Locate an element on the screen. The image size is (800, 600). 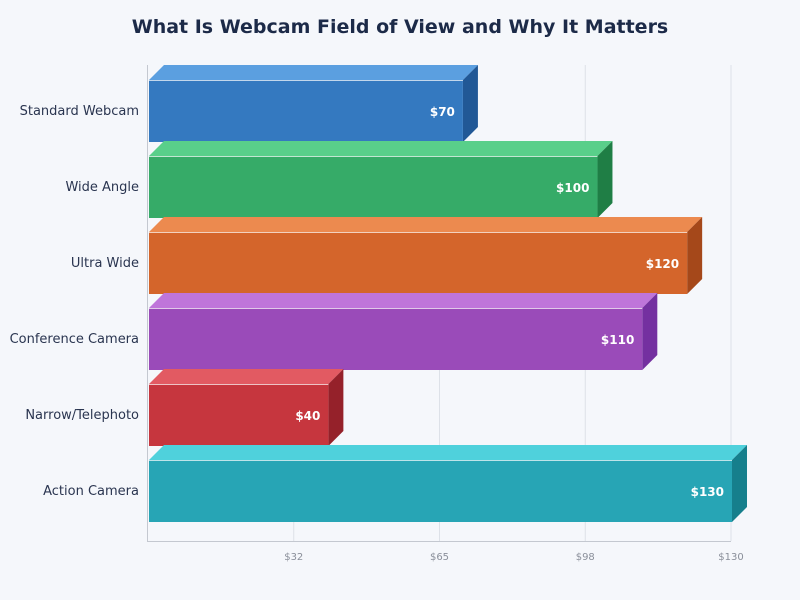
bar-group: $120 is located at coordinates (426, 255).